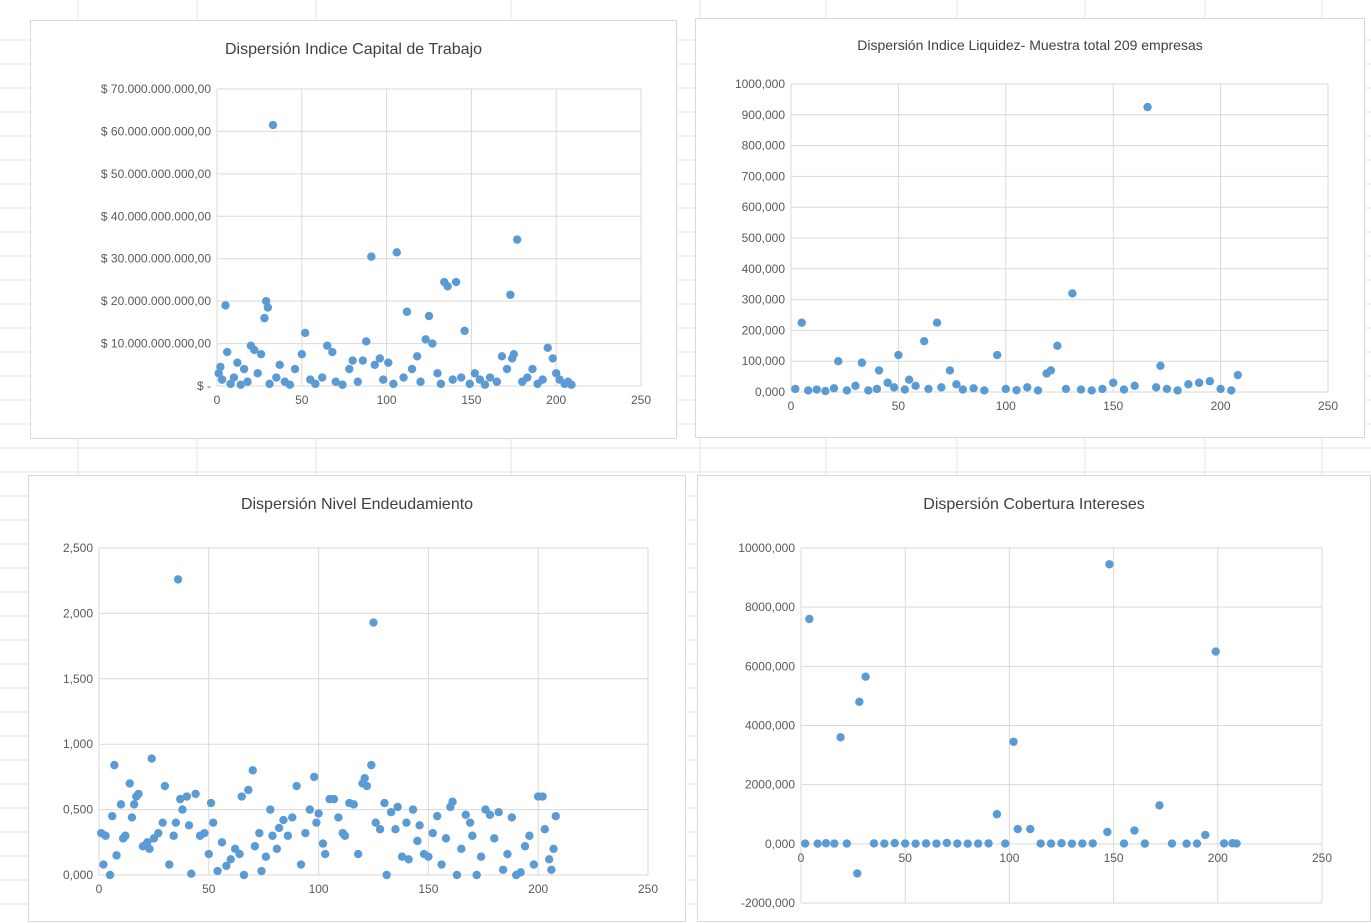  What do you see at coordinates (328, 727) in the screenshot?
I see `data-points` at bounding box center [328, 727].